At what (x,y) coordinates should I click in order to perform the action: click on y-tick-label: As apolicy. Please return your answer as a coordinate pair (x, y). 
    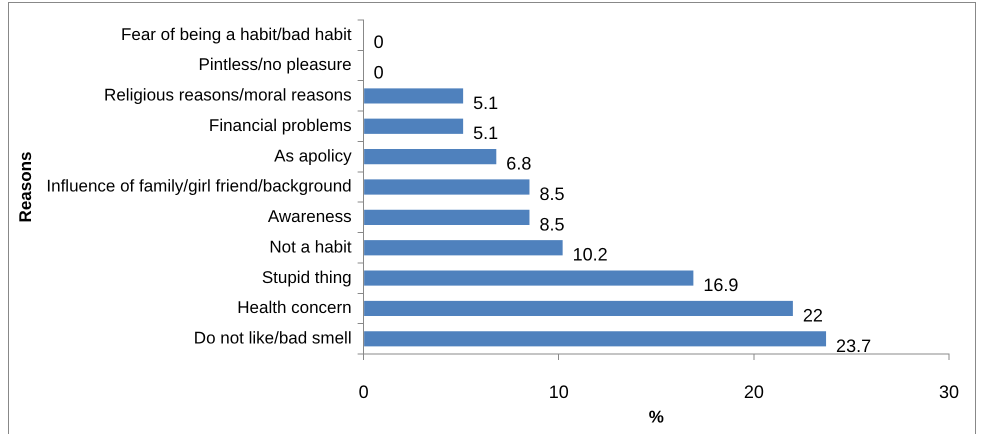
    Looking at the image, I should click on (313, 156).